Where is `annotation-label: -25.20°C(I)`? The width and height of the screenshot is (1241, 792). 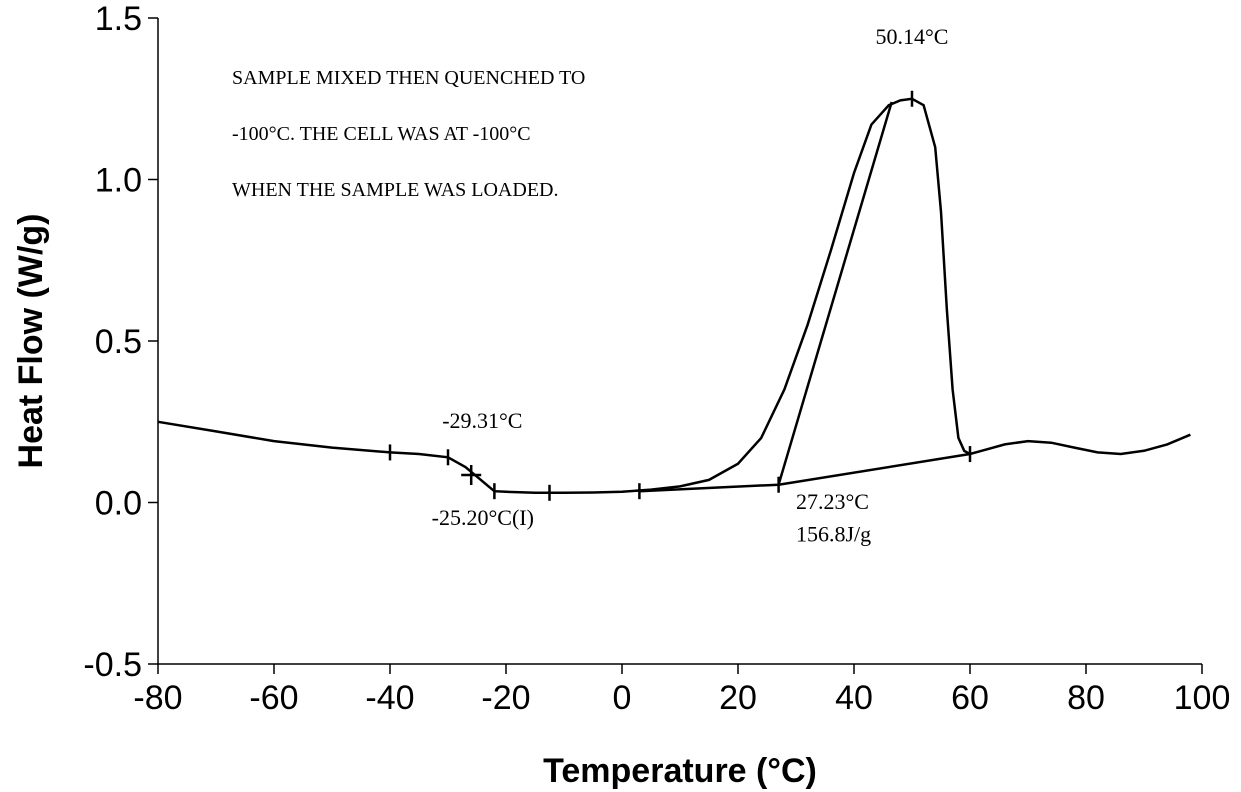
annotation-label: -25.20°C(I) is located at coordinates (483, 517).